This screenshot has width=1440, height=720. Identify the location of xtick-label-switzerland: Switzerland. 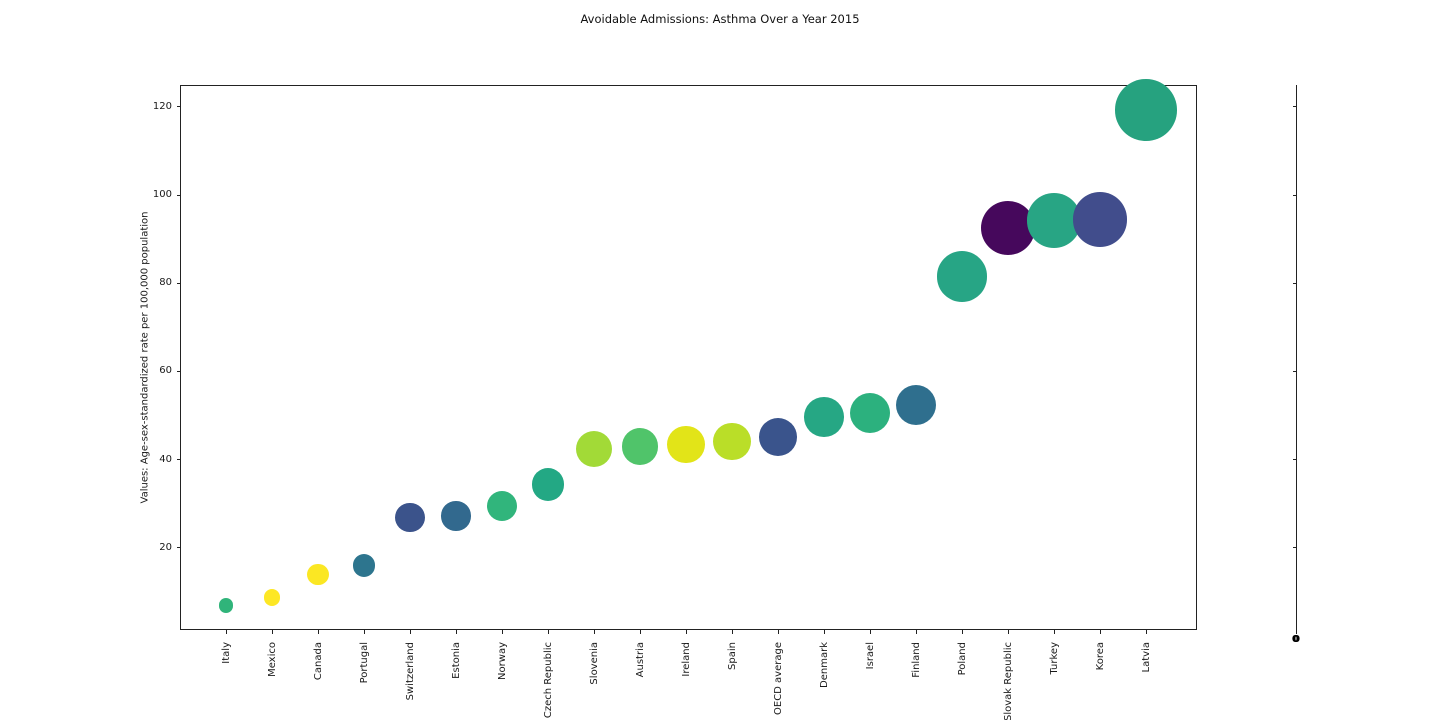
(410, 671).